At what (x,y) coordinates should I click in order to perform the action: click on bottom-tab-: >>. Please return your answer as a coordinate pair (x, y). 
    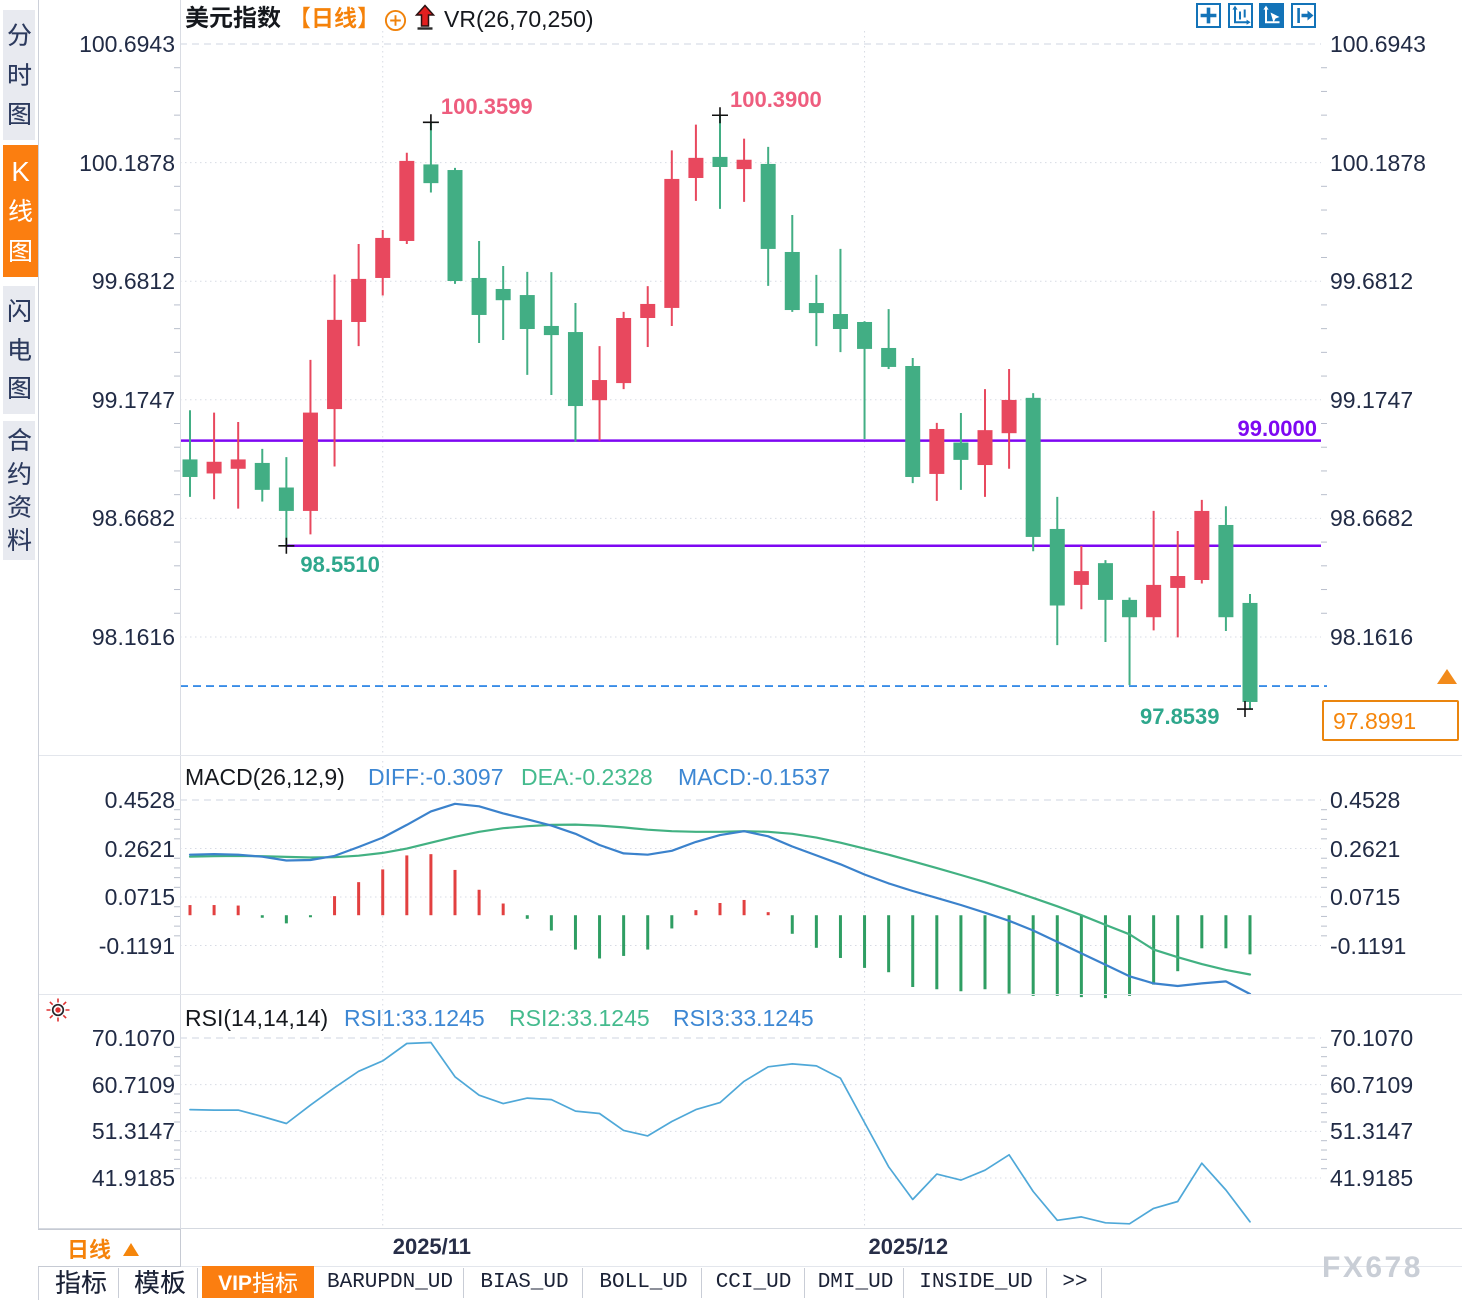
    Looking at the image, I should click on (1075, 1282).